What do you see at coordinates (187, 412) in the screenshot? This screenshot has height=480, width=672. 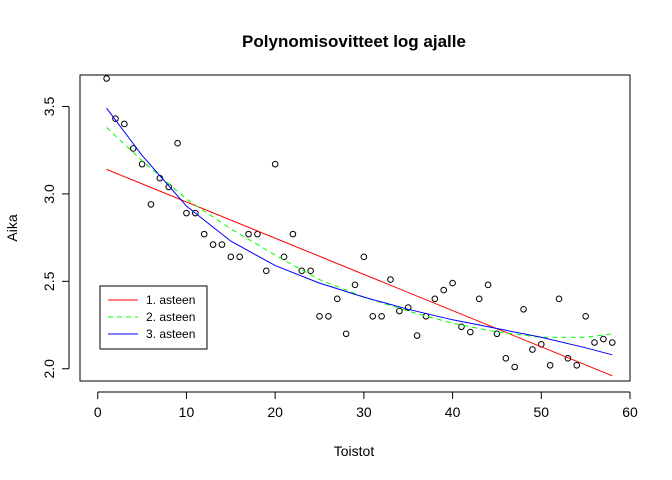 I see `x-tick-label: 10` at bounding box center [187, 412].